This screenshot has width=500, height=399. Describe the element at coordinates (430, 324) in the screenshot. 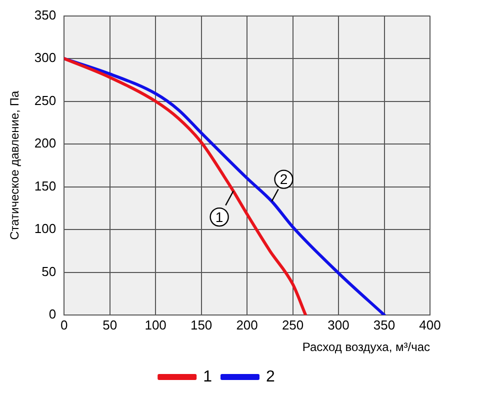

I see `x-tick-label: 400` at that location.